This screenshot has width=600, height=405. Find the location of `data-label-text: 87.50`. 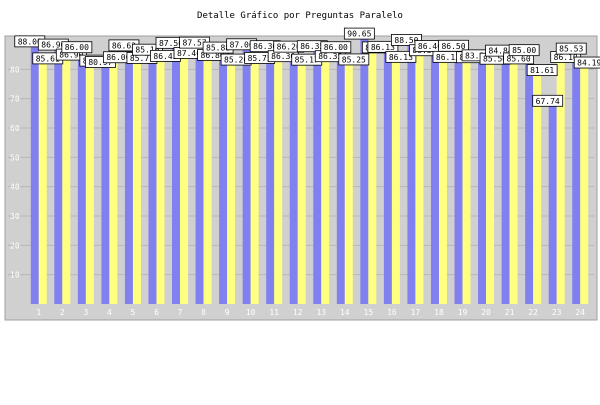

data-label-text: 87.50 is located at coordinates (171, 43).